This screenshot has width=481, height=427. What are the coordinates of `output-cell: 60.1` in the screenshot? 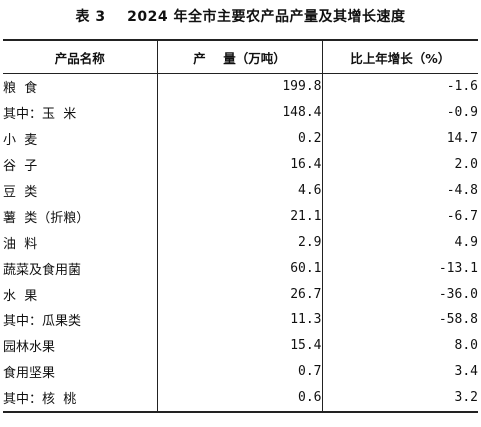 It's located at (239, 268).